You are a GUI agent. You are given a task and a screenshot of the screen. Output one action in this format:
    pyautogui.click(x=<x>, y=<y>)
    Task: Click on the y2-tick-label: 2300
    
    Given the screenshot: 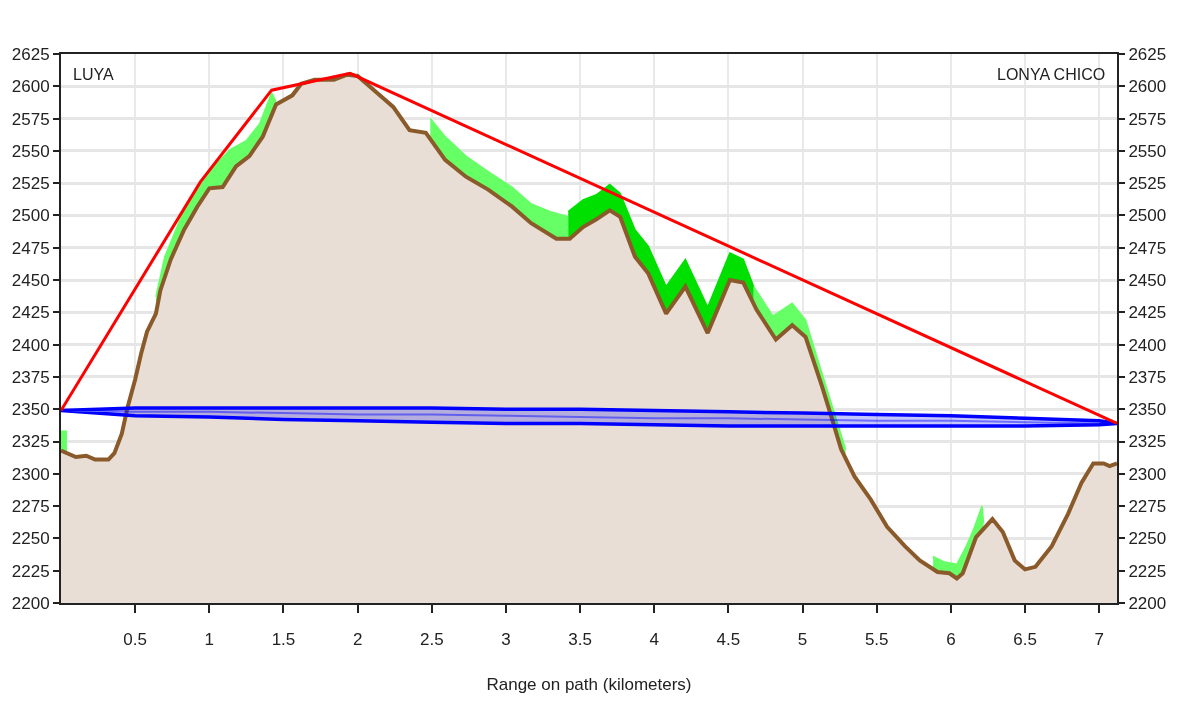 What is the action you would take?
    pyautogui.click(x=1147, y=474)
    